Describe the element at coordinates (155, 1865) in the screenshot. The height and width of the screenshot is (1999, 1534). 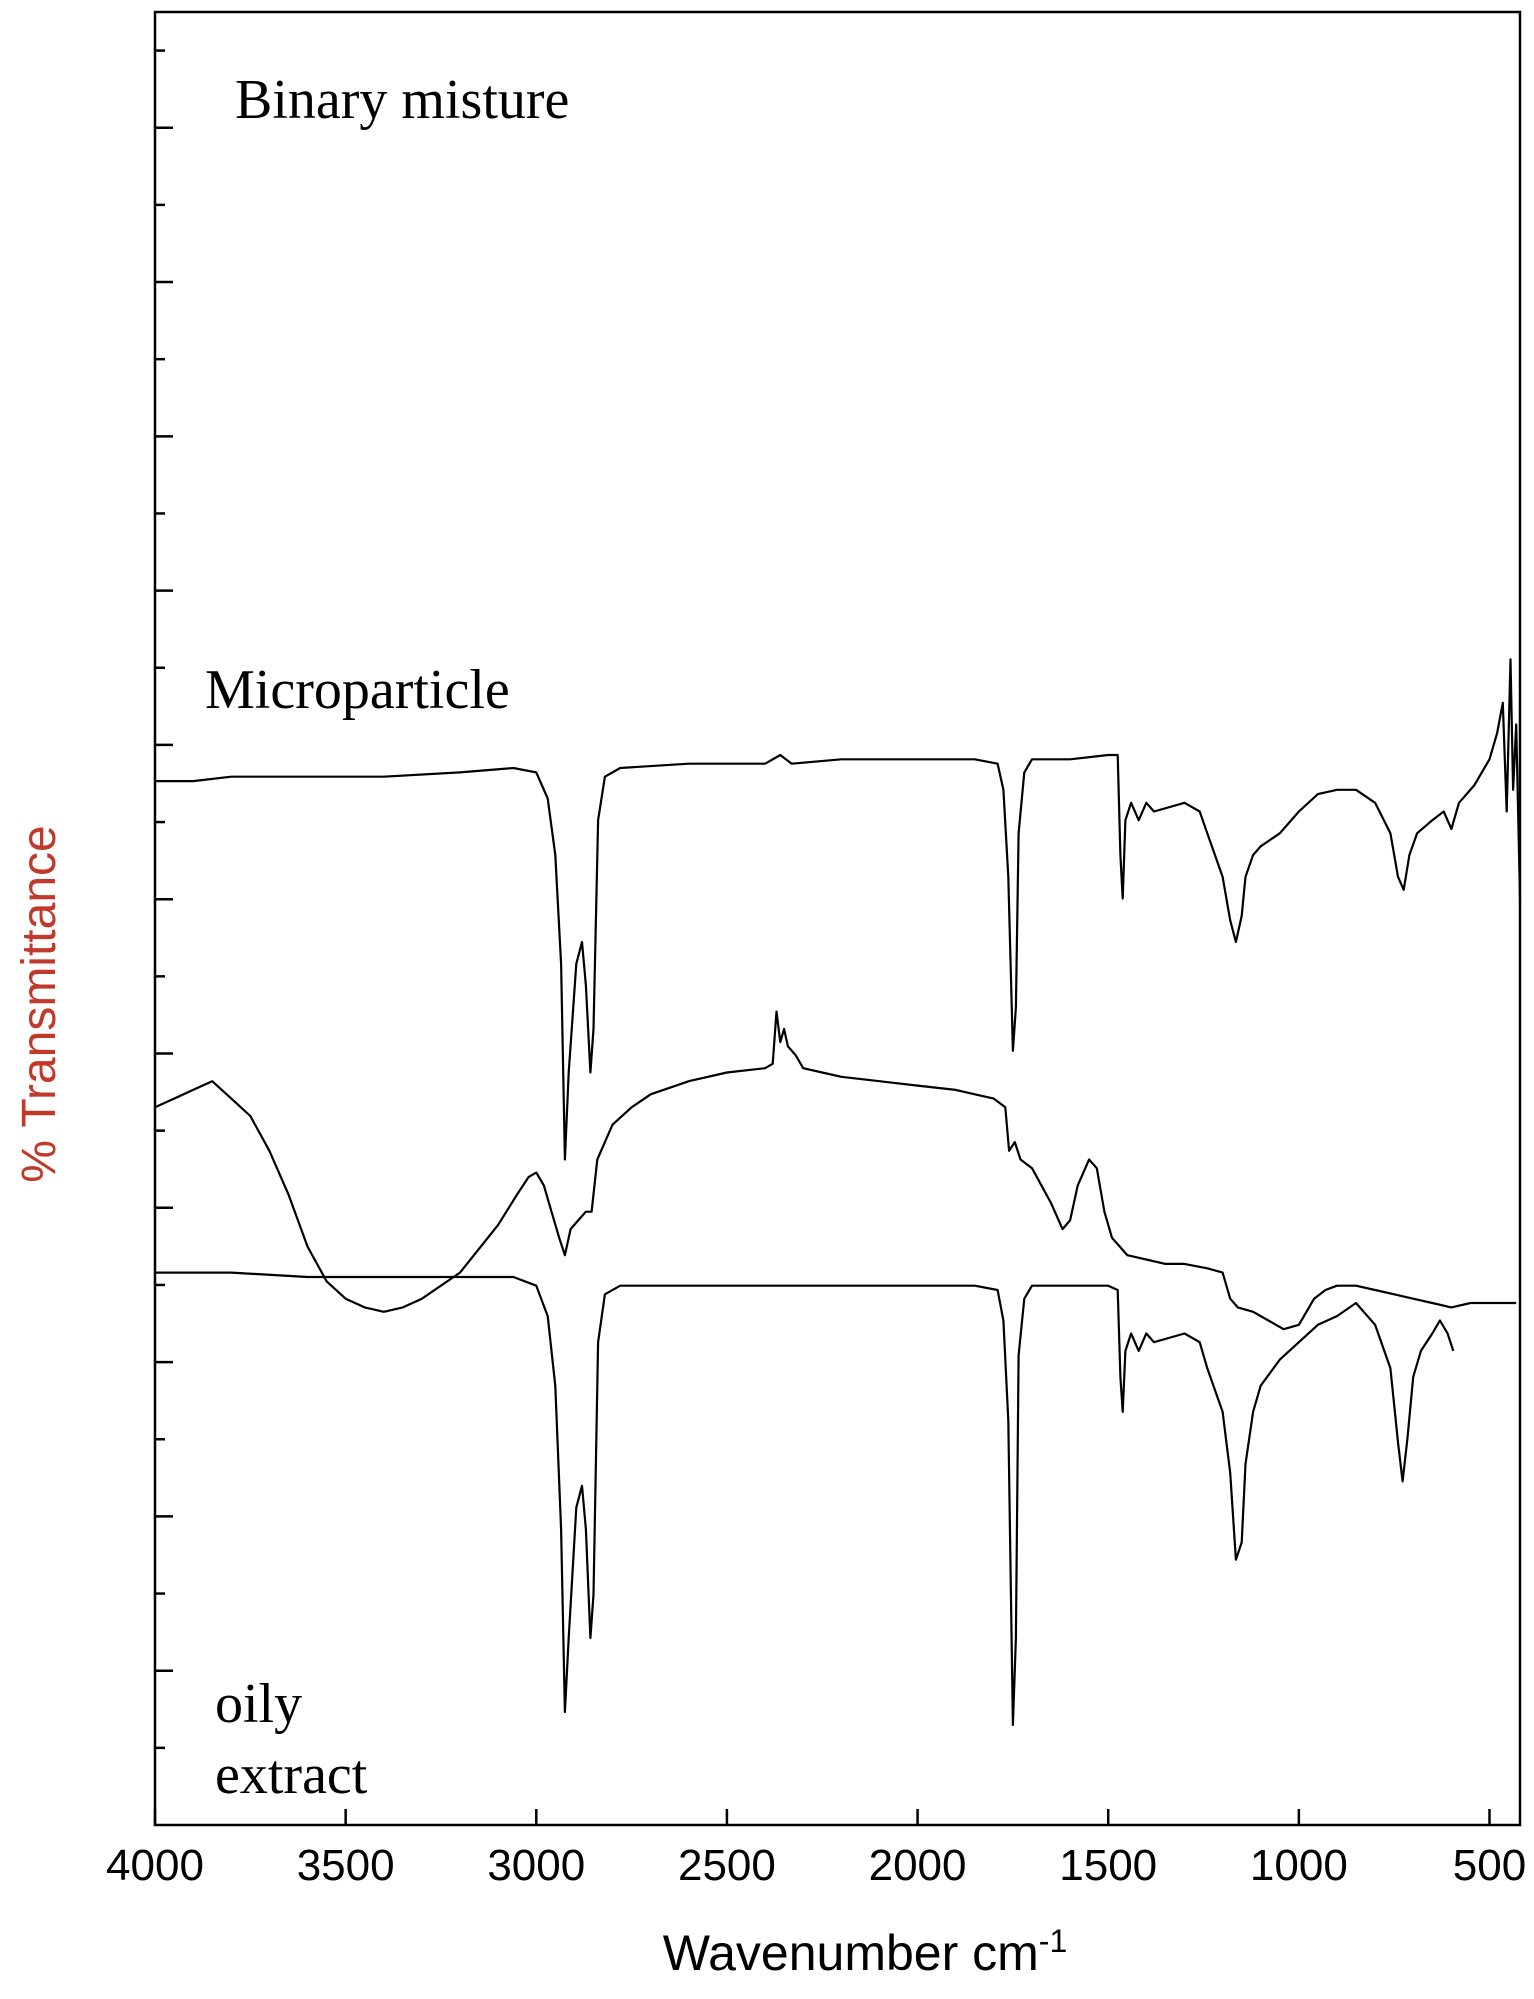
I see `x-tick-label: 4000` at that location.